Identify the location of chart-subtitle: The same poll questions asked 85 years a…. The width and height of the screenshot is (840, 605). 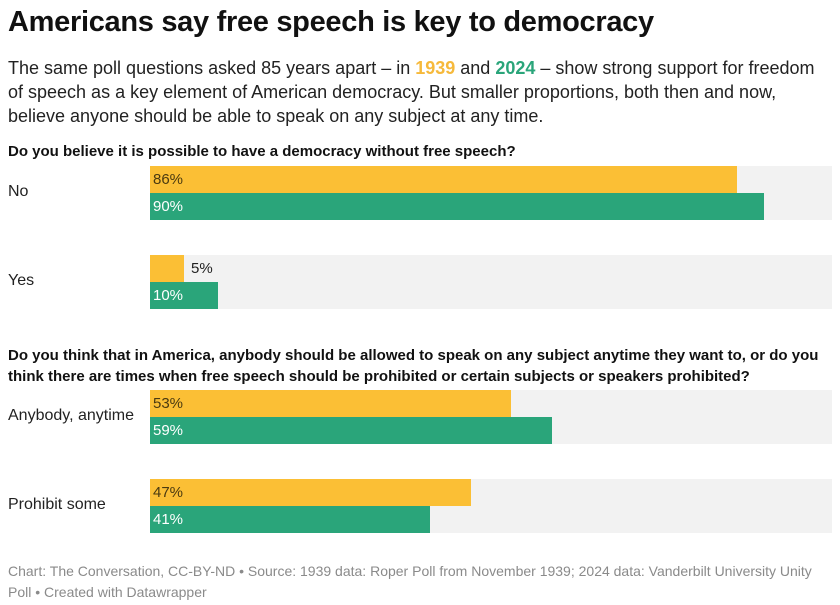
(421, 92).